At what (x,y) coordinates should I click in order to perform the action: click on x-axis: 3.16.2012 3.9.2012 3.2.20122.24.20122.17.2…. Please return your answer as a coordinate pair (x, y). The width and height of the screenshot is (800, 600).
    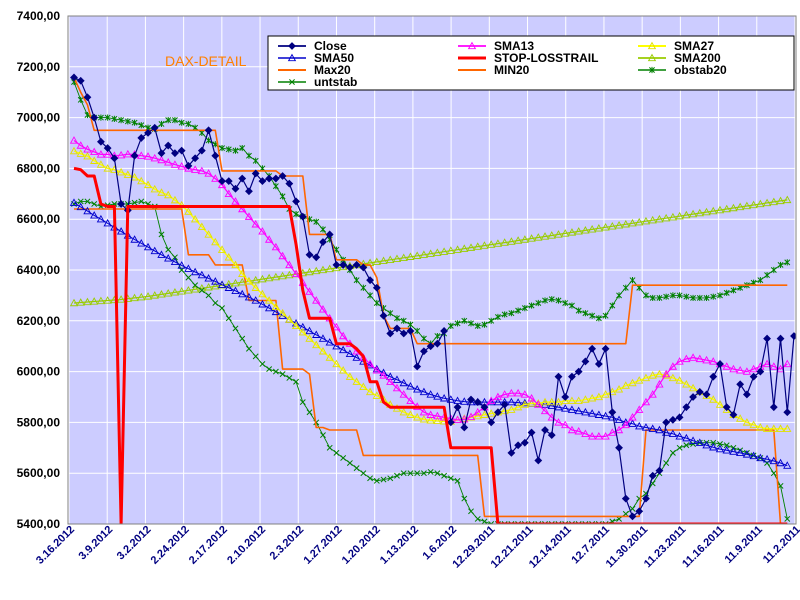
    Looking at the image, I should click on (417, 547).